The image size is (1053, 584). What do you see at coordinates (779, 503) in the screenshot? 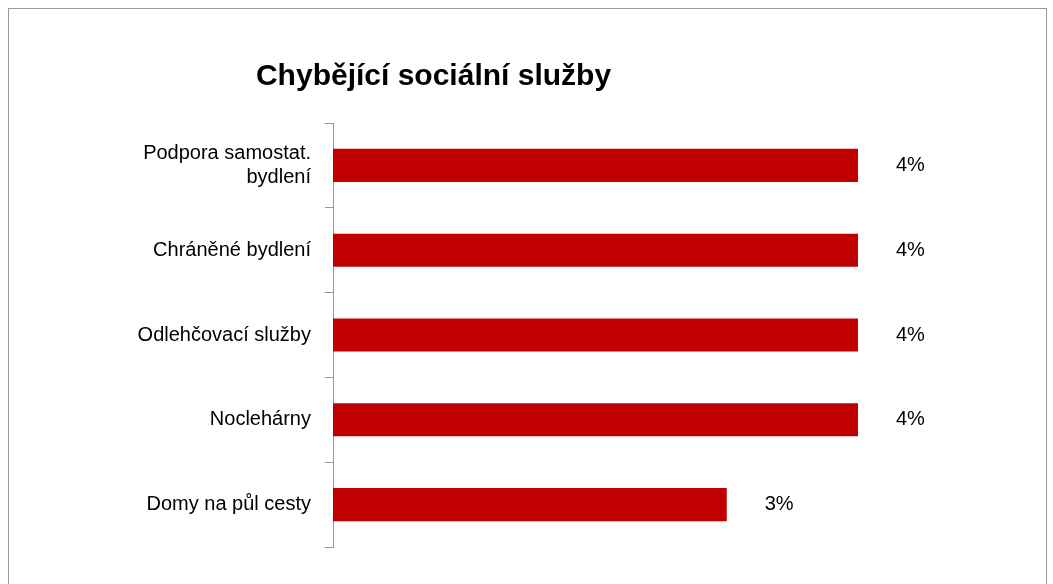
I see `data-label: 3%` at bounding box center [779, 503].